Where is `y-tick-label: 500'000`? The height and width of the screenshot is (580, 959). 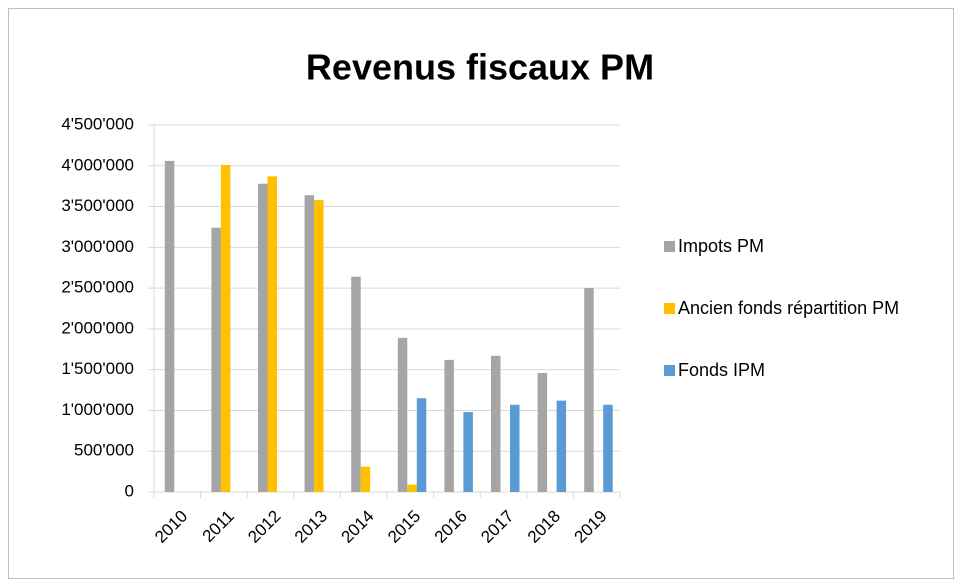 y-tick-label: 500'000 is located at coordinates (104, 450).